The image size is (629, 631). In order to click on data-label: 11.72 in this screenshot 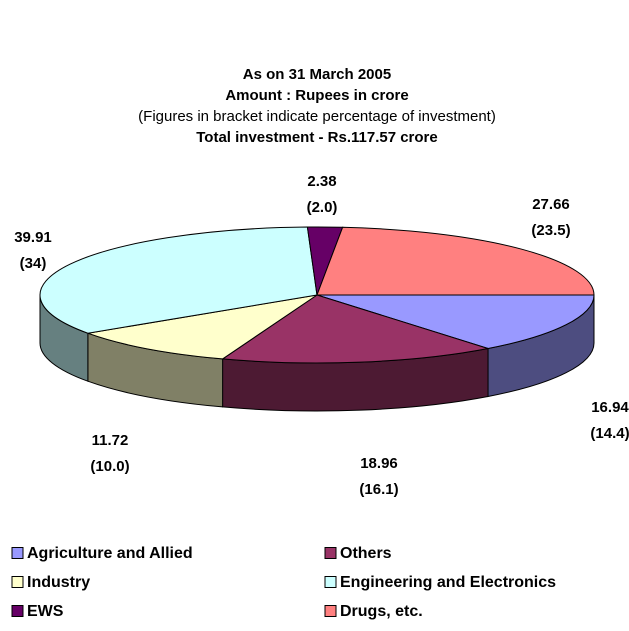, I will do `click(110, 440)`.